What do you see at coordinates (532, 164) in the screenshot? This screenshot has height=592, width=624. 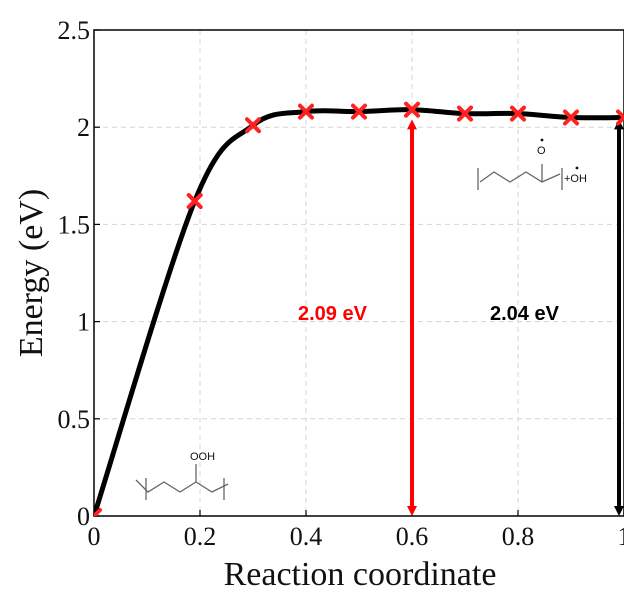 I see `product-structure: O +OH` at bounding box center [532, 164].